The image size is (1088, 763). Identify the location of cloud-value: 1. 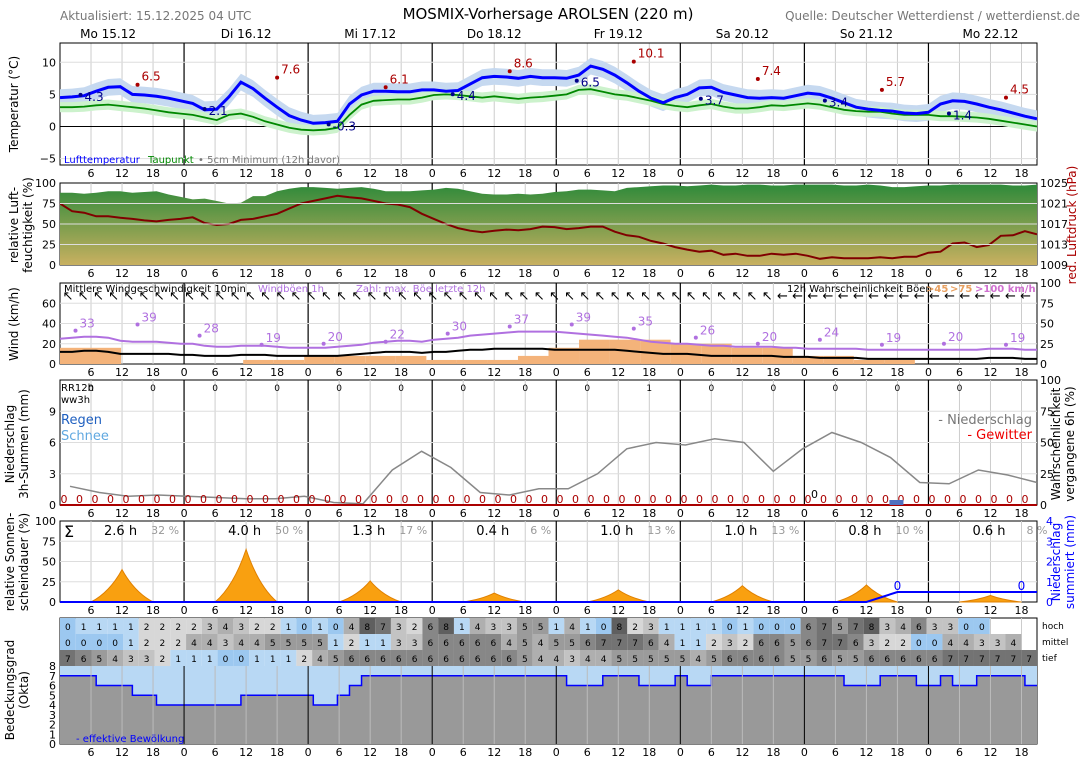
(588, 628).